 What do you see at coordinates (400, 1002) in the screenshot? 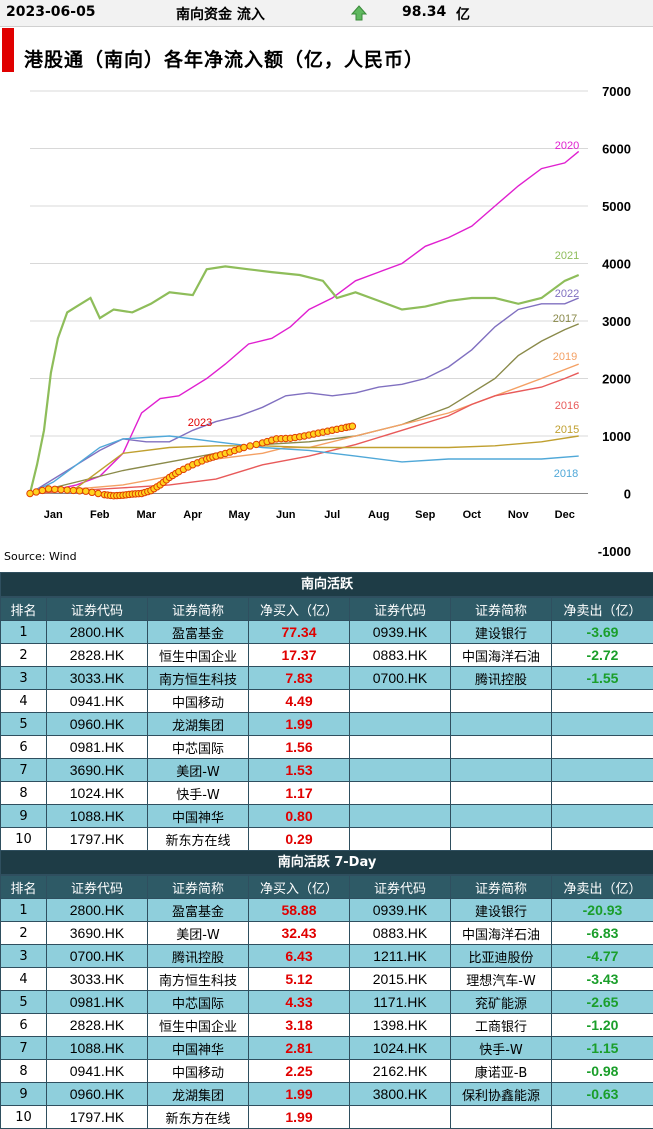
I see `table-cell: 1171.HK` at bounding box center [400, 1002].